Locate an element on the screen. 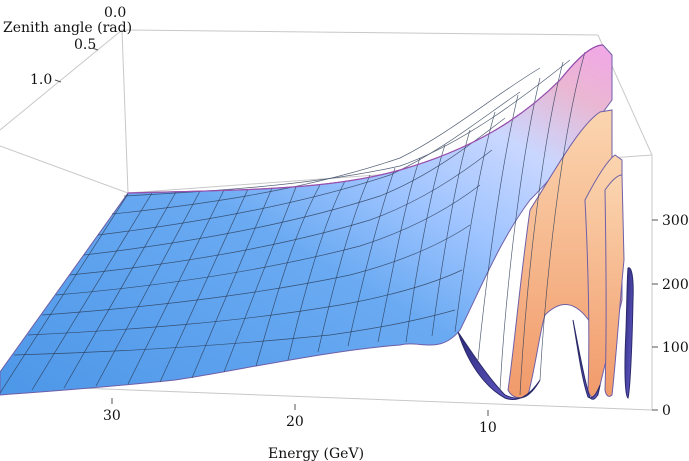 Image resolution: width=689 pixels, height=461 pixels. x-axis-label: Energy (GeV) is located at coordinates (316, 453).